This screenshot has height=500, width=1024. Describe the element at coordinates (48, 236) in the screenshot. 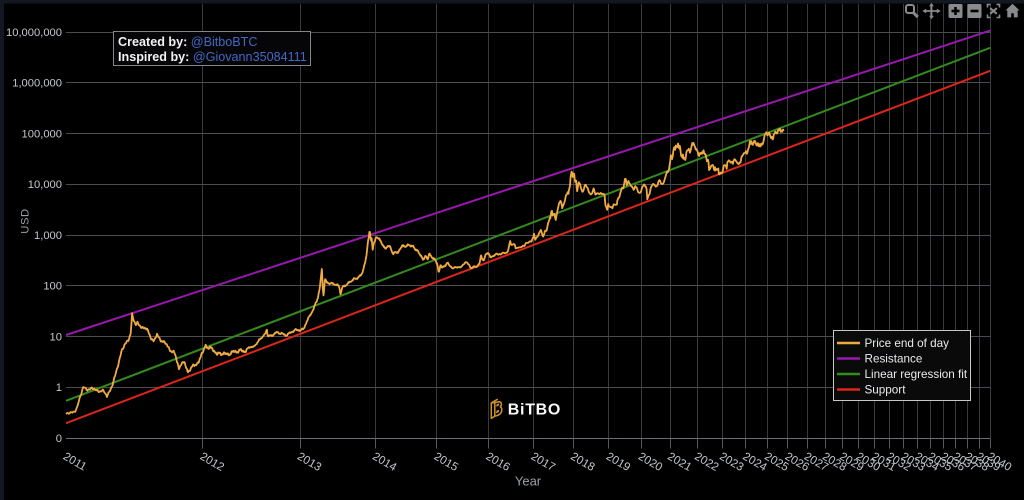

I see `svg-text: 1,000` at that location.